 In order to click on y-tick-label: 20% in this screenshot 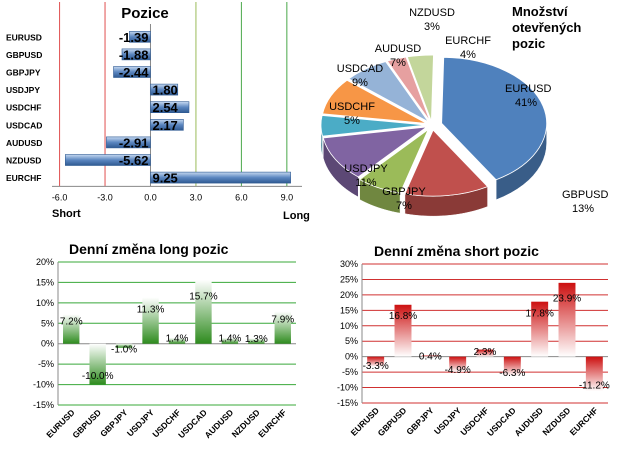, I will do `click(45, 262)`.